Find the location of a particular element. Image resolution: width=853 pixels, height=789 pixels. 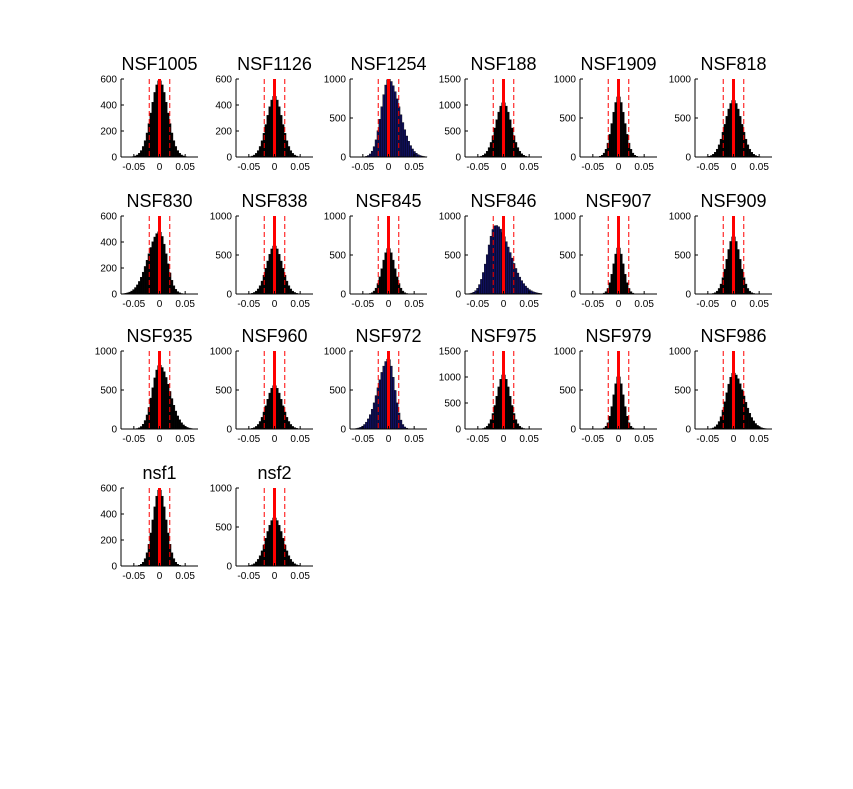

subplot-NSF972: NSF972 0 500 1000 -0.05 0 0.05 is located at coordinates (375, 385).